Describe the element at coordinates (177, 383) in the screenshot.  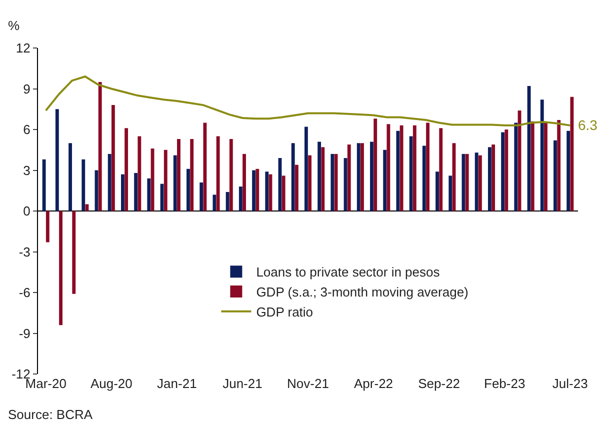
I see `x-tick-label: Jan-21` at that location.